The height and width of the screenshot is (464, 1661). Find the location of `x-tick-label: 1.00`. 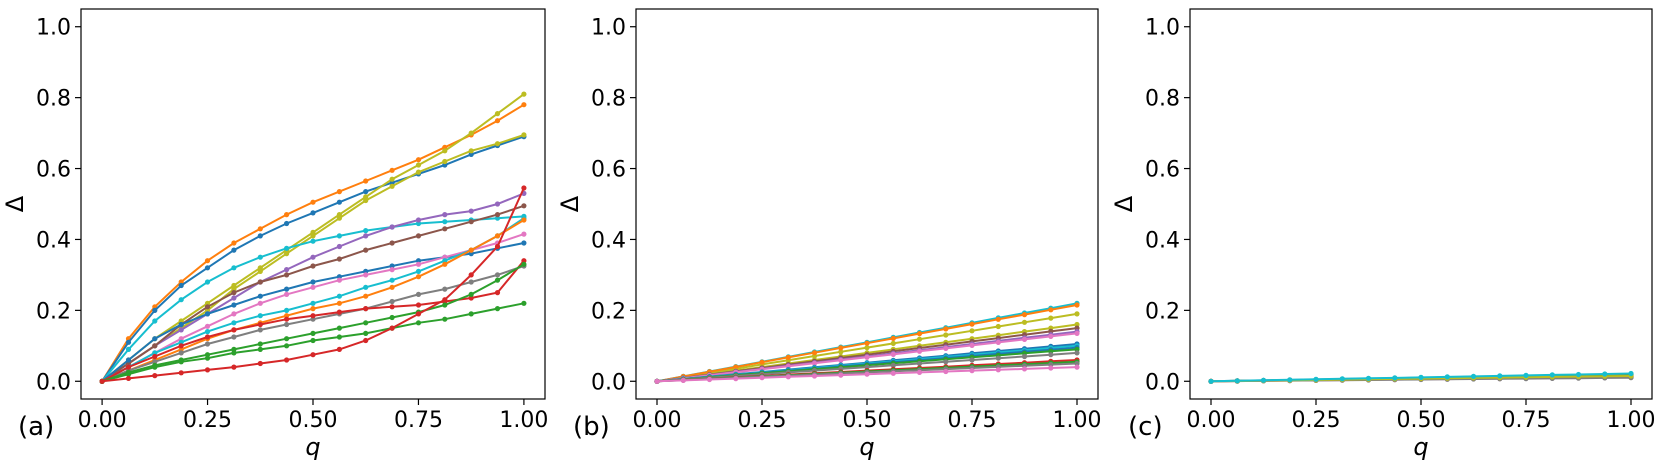

x-tick-label: 1.00 is located at coordinates (1631, 420).